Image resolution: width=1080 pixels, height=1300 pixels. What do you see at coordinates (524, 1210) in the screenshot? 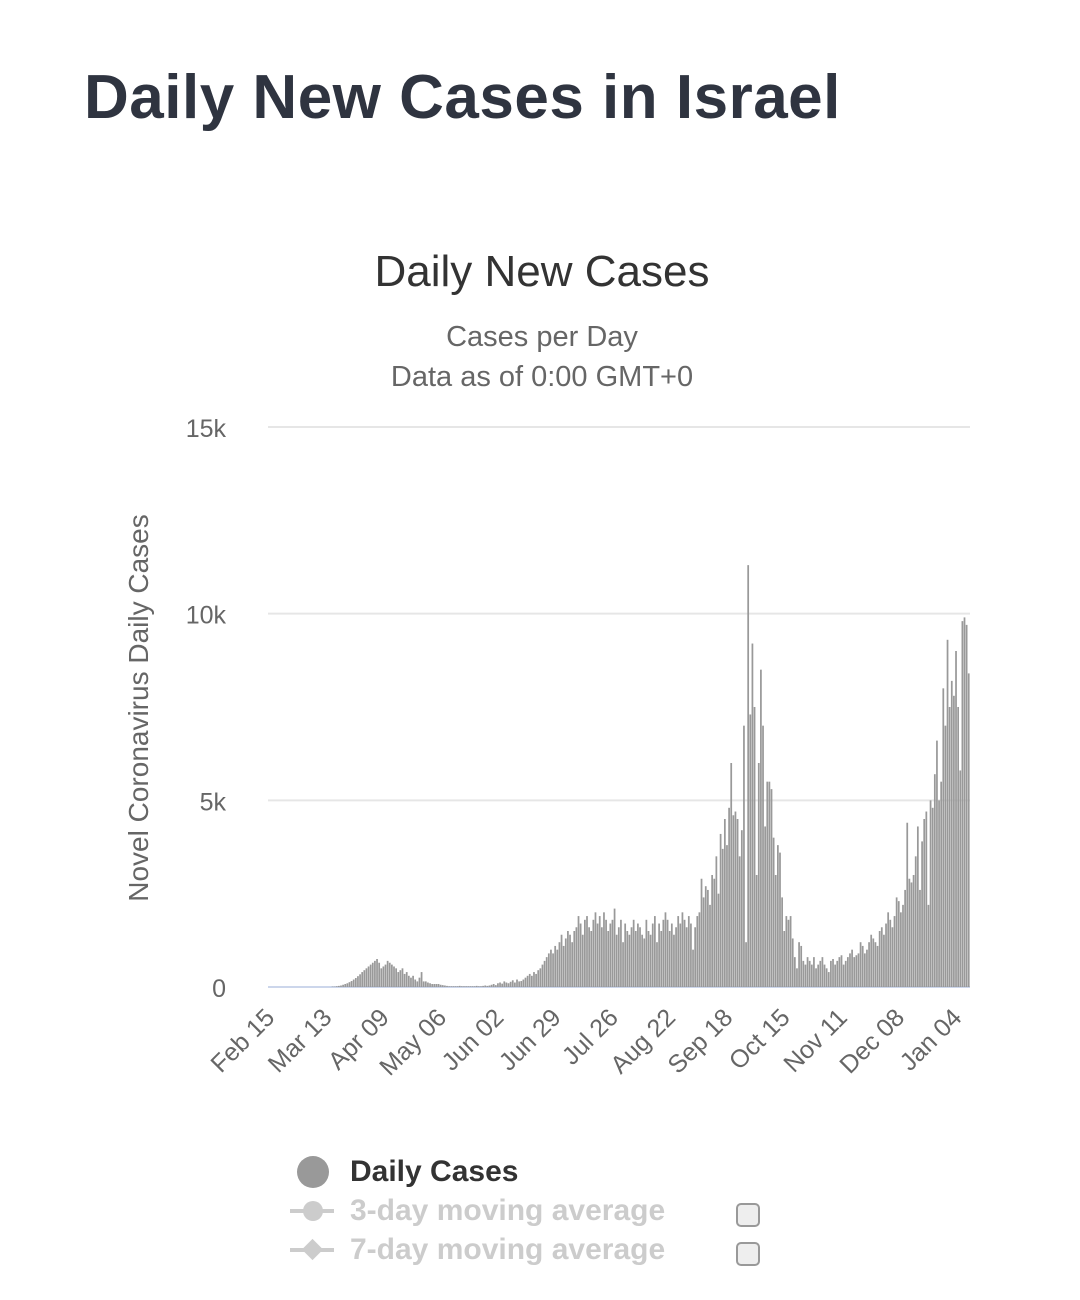
I see `legend-item-3-day-average: 3-day moving average` at bounding box center [524, 1210].